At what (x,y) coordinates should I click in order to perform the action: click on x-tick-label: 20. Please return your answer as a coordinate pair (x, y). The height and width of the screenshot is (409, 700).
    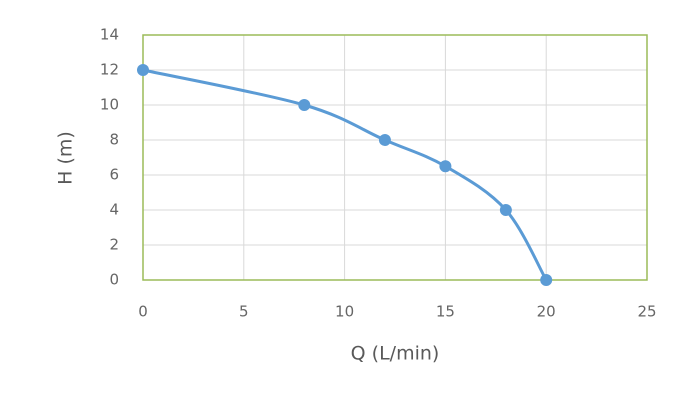
    Looking at the image, I should click on (546, 312).